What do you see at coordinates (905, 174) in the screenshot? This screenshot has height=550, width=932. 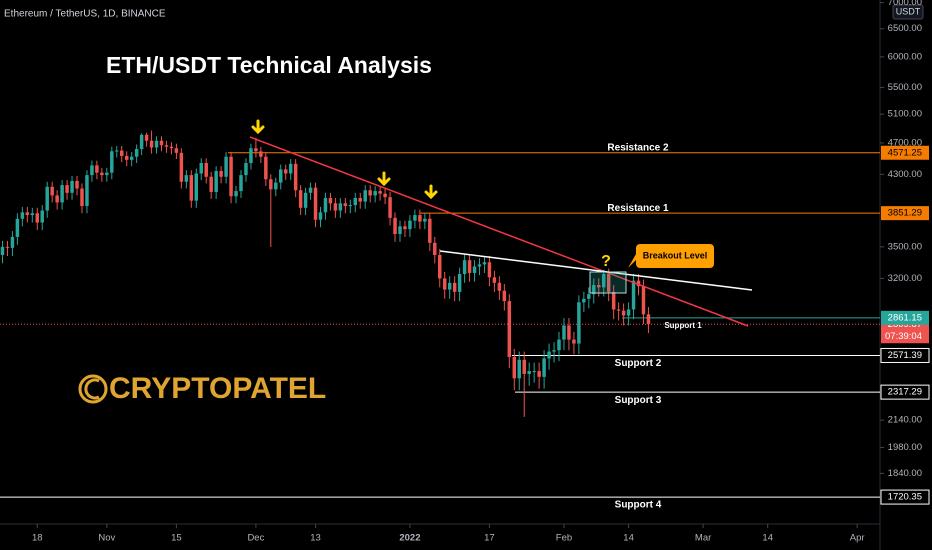 I see `y-tick-label: 4300.00` at bounding box center [905, 174].